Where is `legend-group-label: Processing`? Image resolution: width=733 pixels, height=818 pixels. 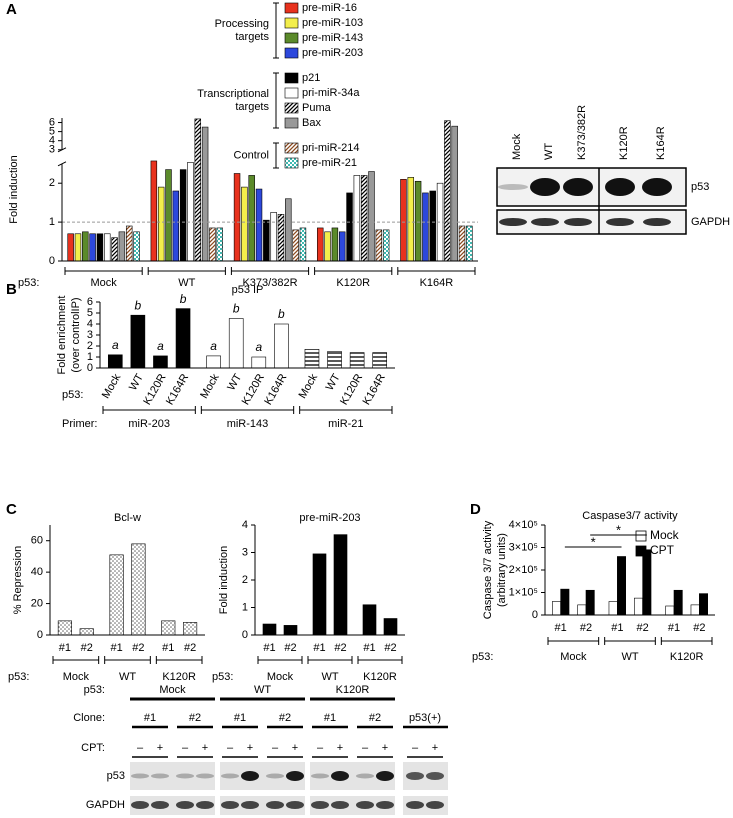 legend-group-label: Processing is located at coordinates (242, 24).